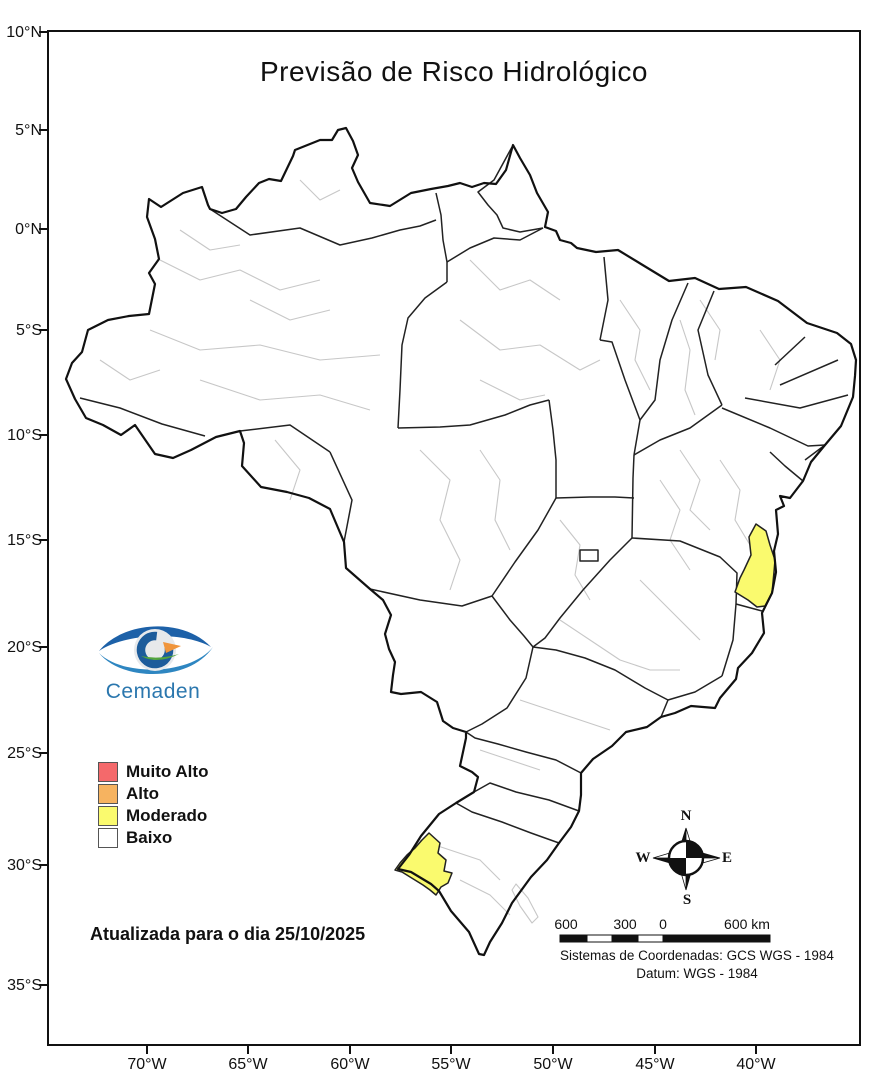  Describe the element at coordinates (687, 900) in the screenshot. I see `compass-south-label: S` at that location.